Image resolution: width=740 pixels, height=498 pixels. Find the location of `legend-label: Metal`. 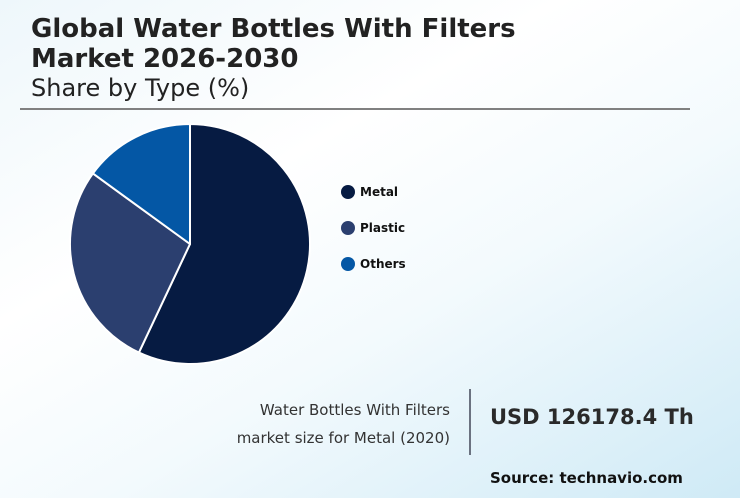

legend-label: Metal is located at coordinates (379, 192).